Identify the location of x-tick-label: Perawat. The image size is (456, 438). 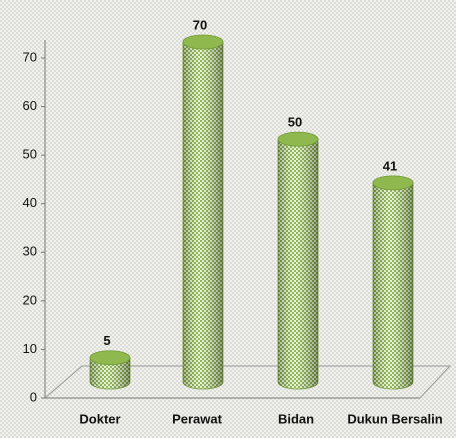
(197, 418).